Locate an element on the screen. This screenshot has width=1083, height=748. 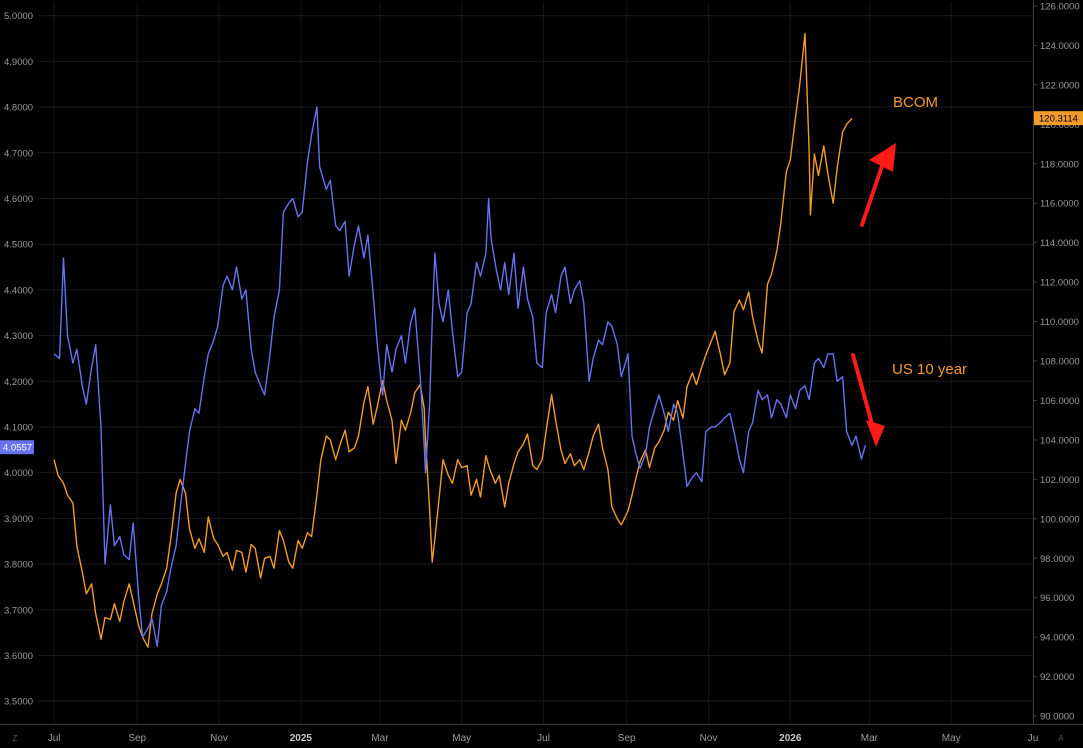
right-tick-label: 120.0000 is located at coordinates (1060, 125).